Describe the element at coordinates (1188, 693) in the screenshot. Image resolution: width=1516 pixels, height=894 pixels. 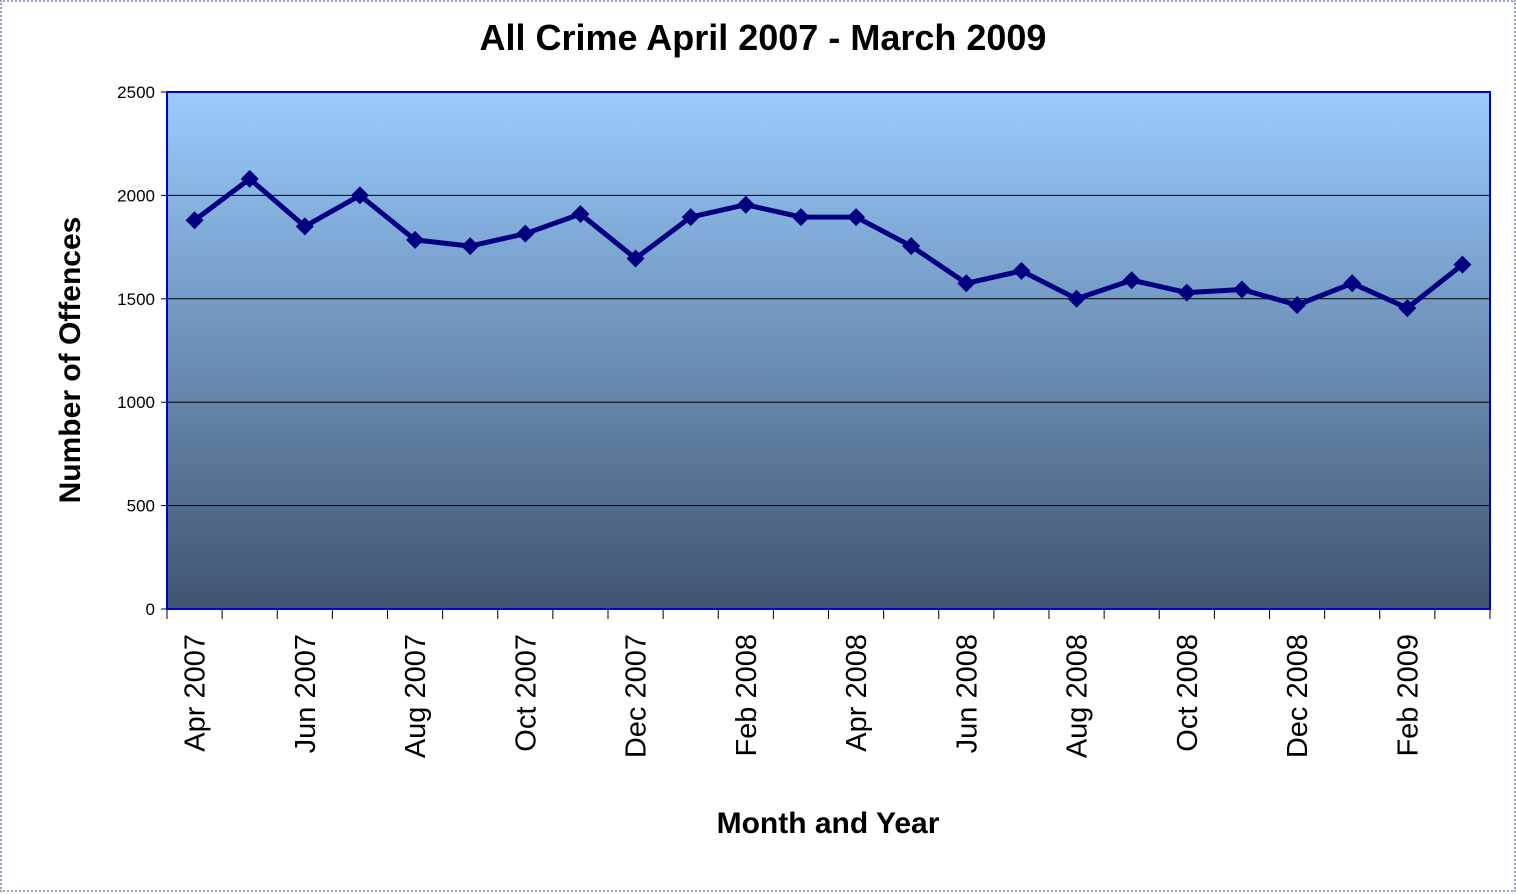
I see `x-tick-label: Oct 2008` at that location.